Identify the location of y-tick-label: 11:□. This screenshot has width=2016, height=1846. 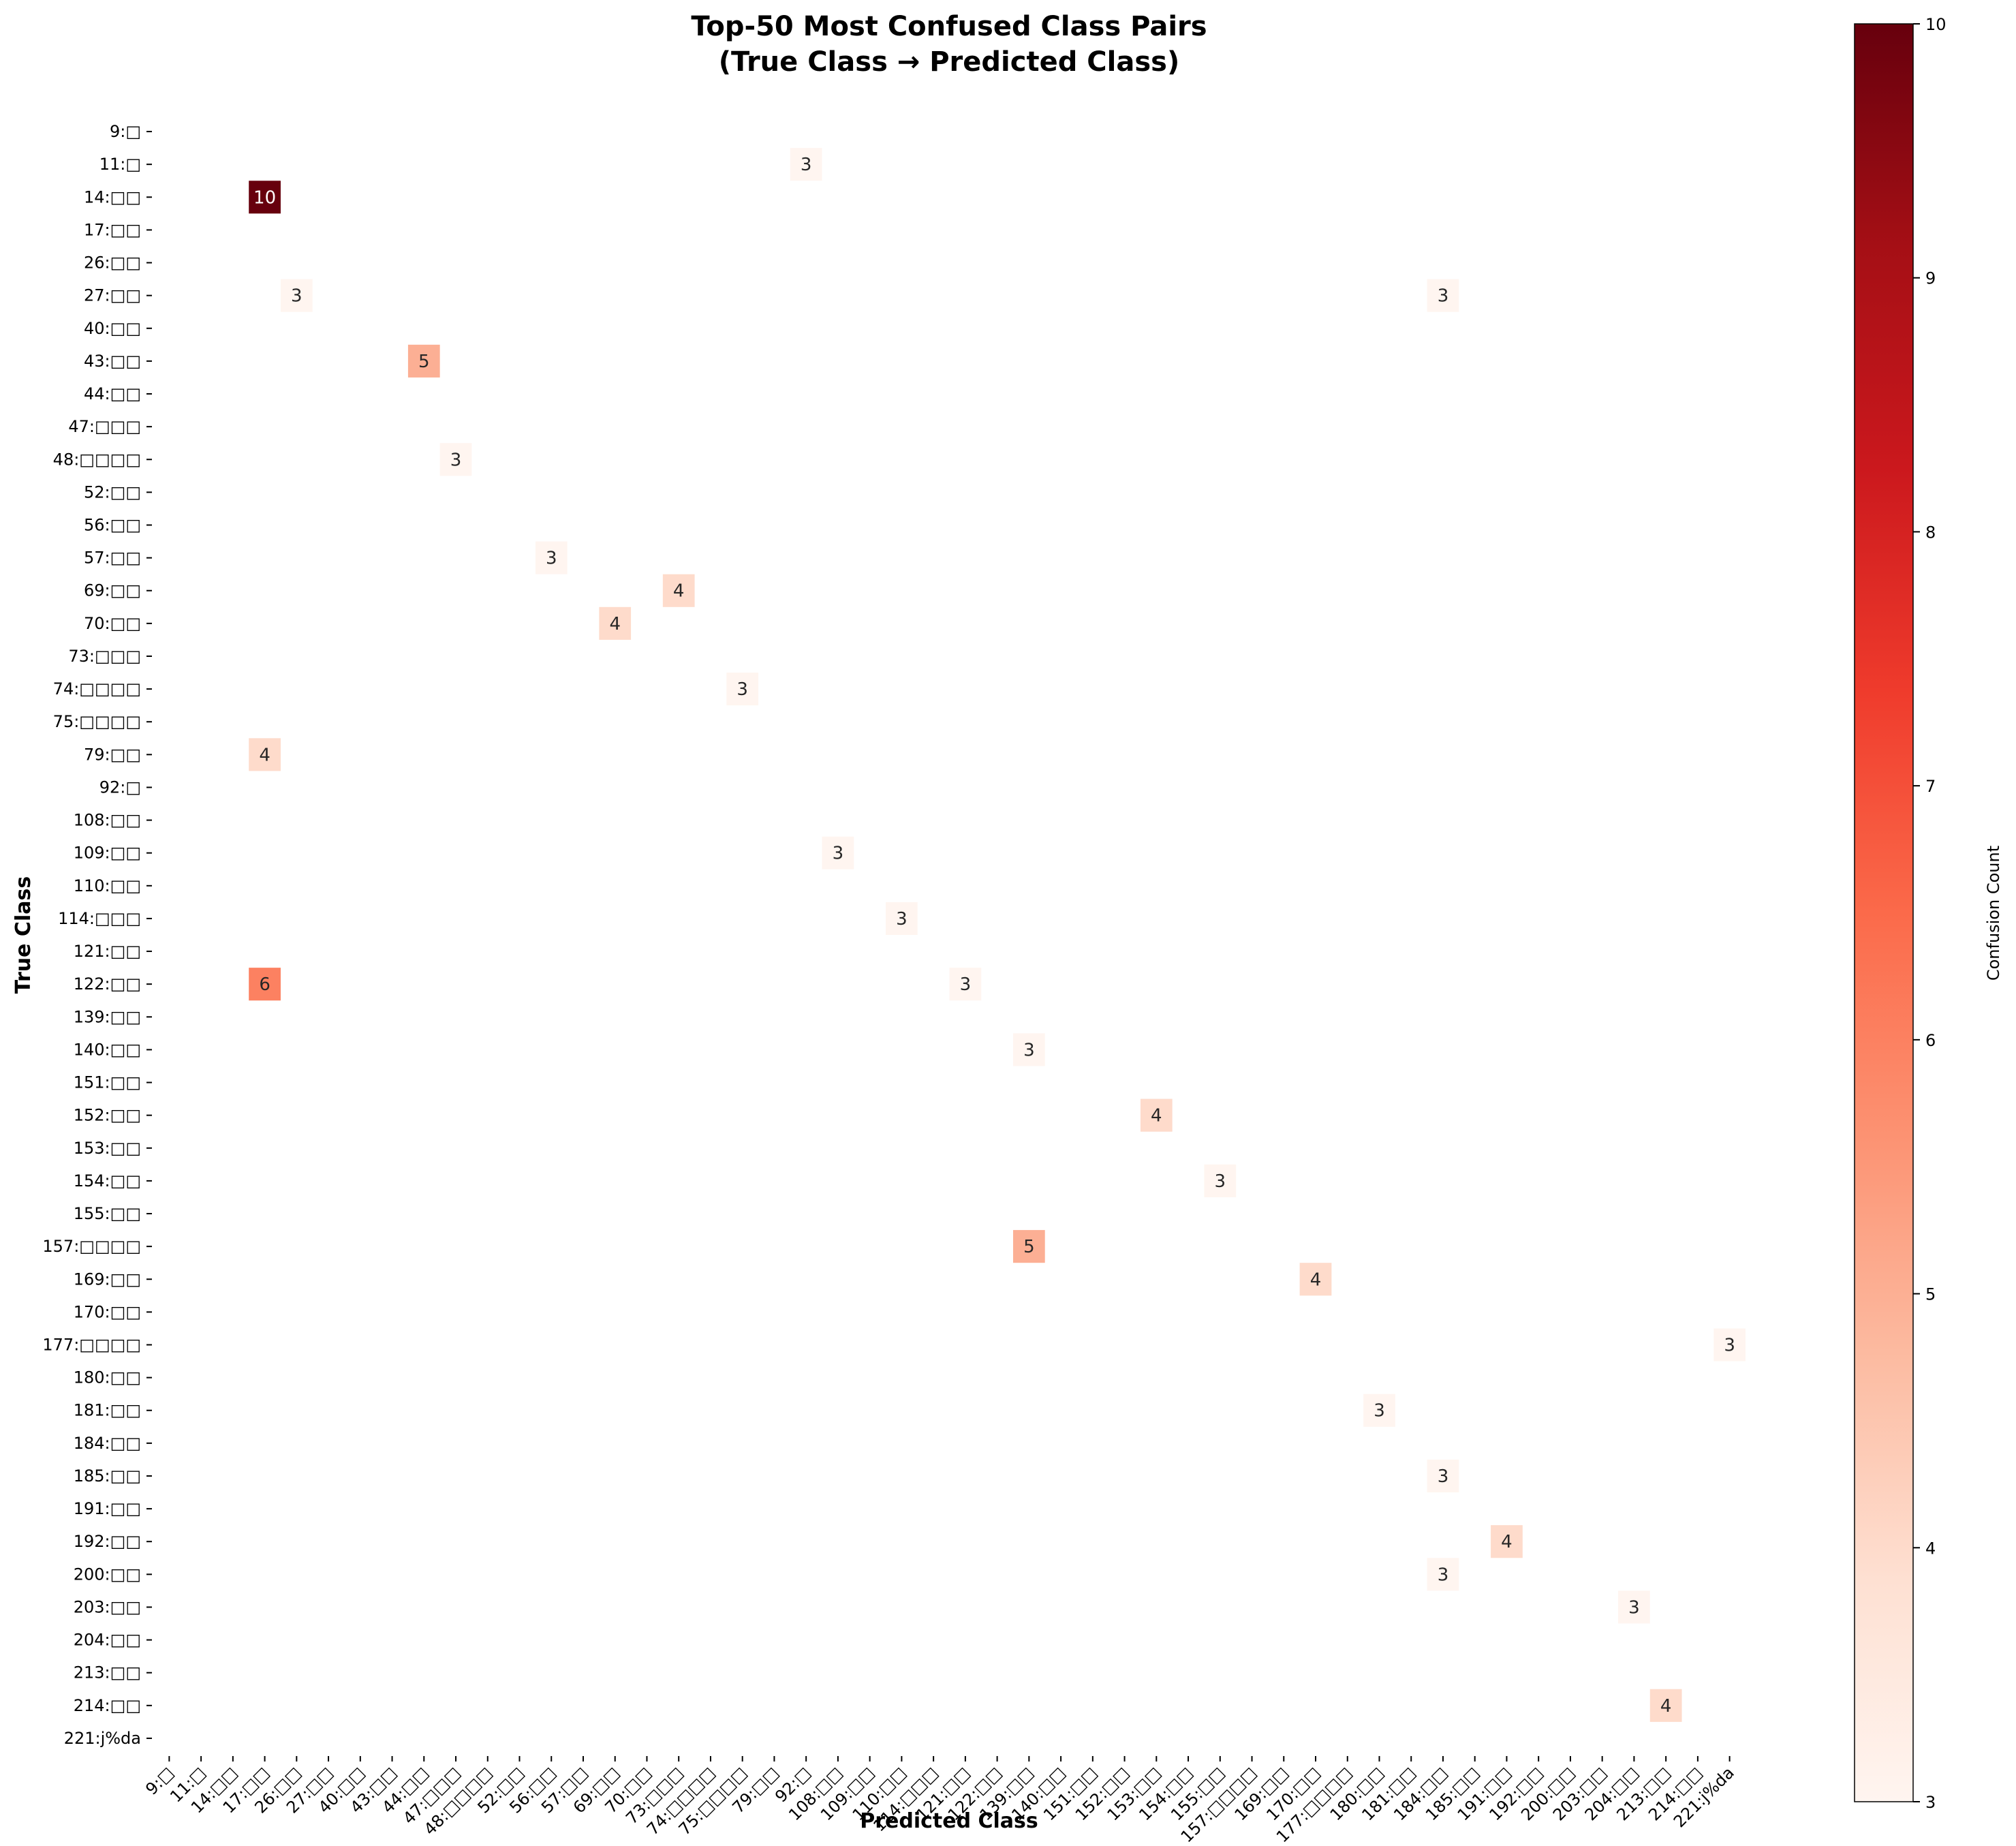
(120, 165).